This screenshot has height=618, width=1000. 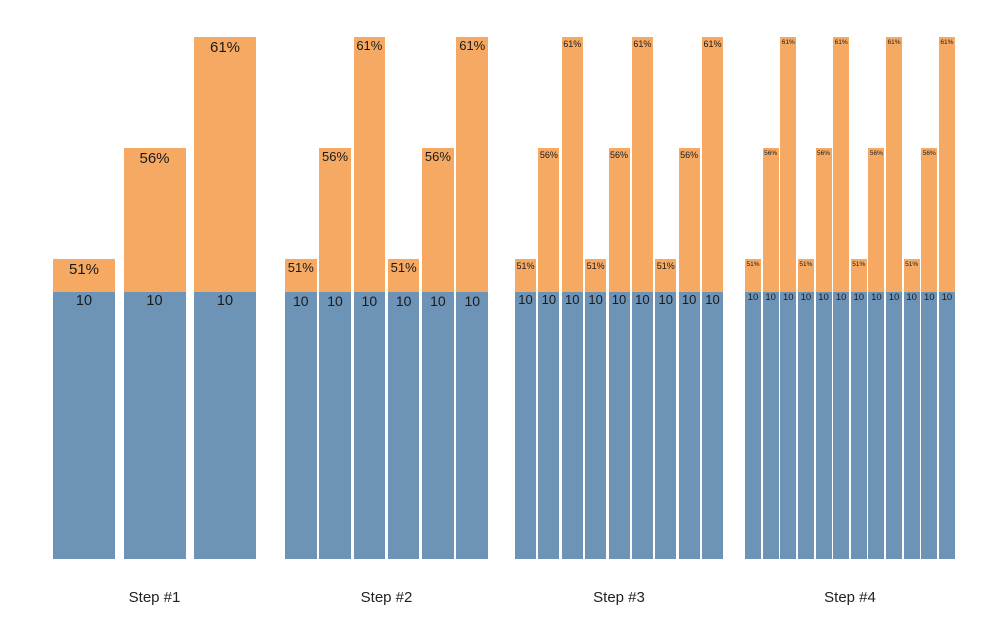 I want to click on bar-step2-5: 56% 10, so click(x=438, y=353).